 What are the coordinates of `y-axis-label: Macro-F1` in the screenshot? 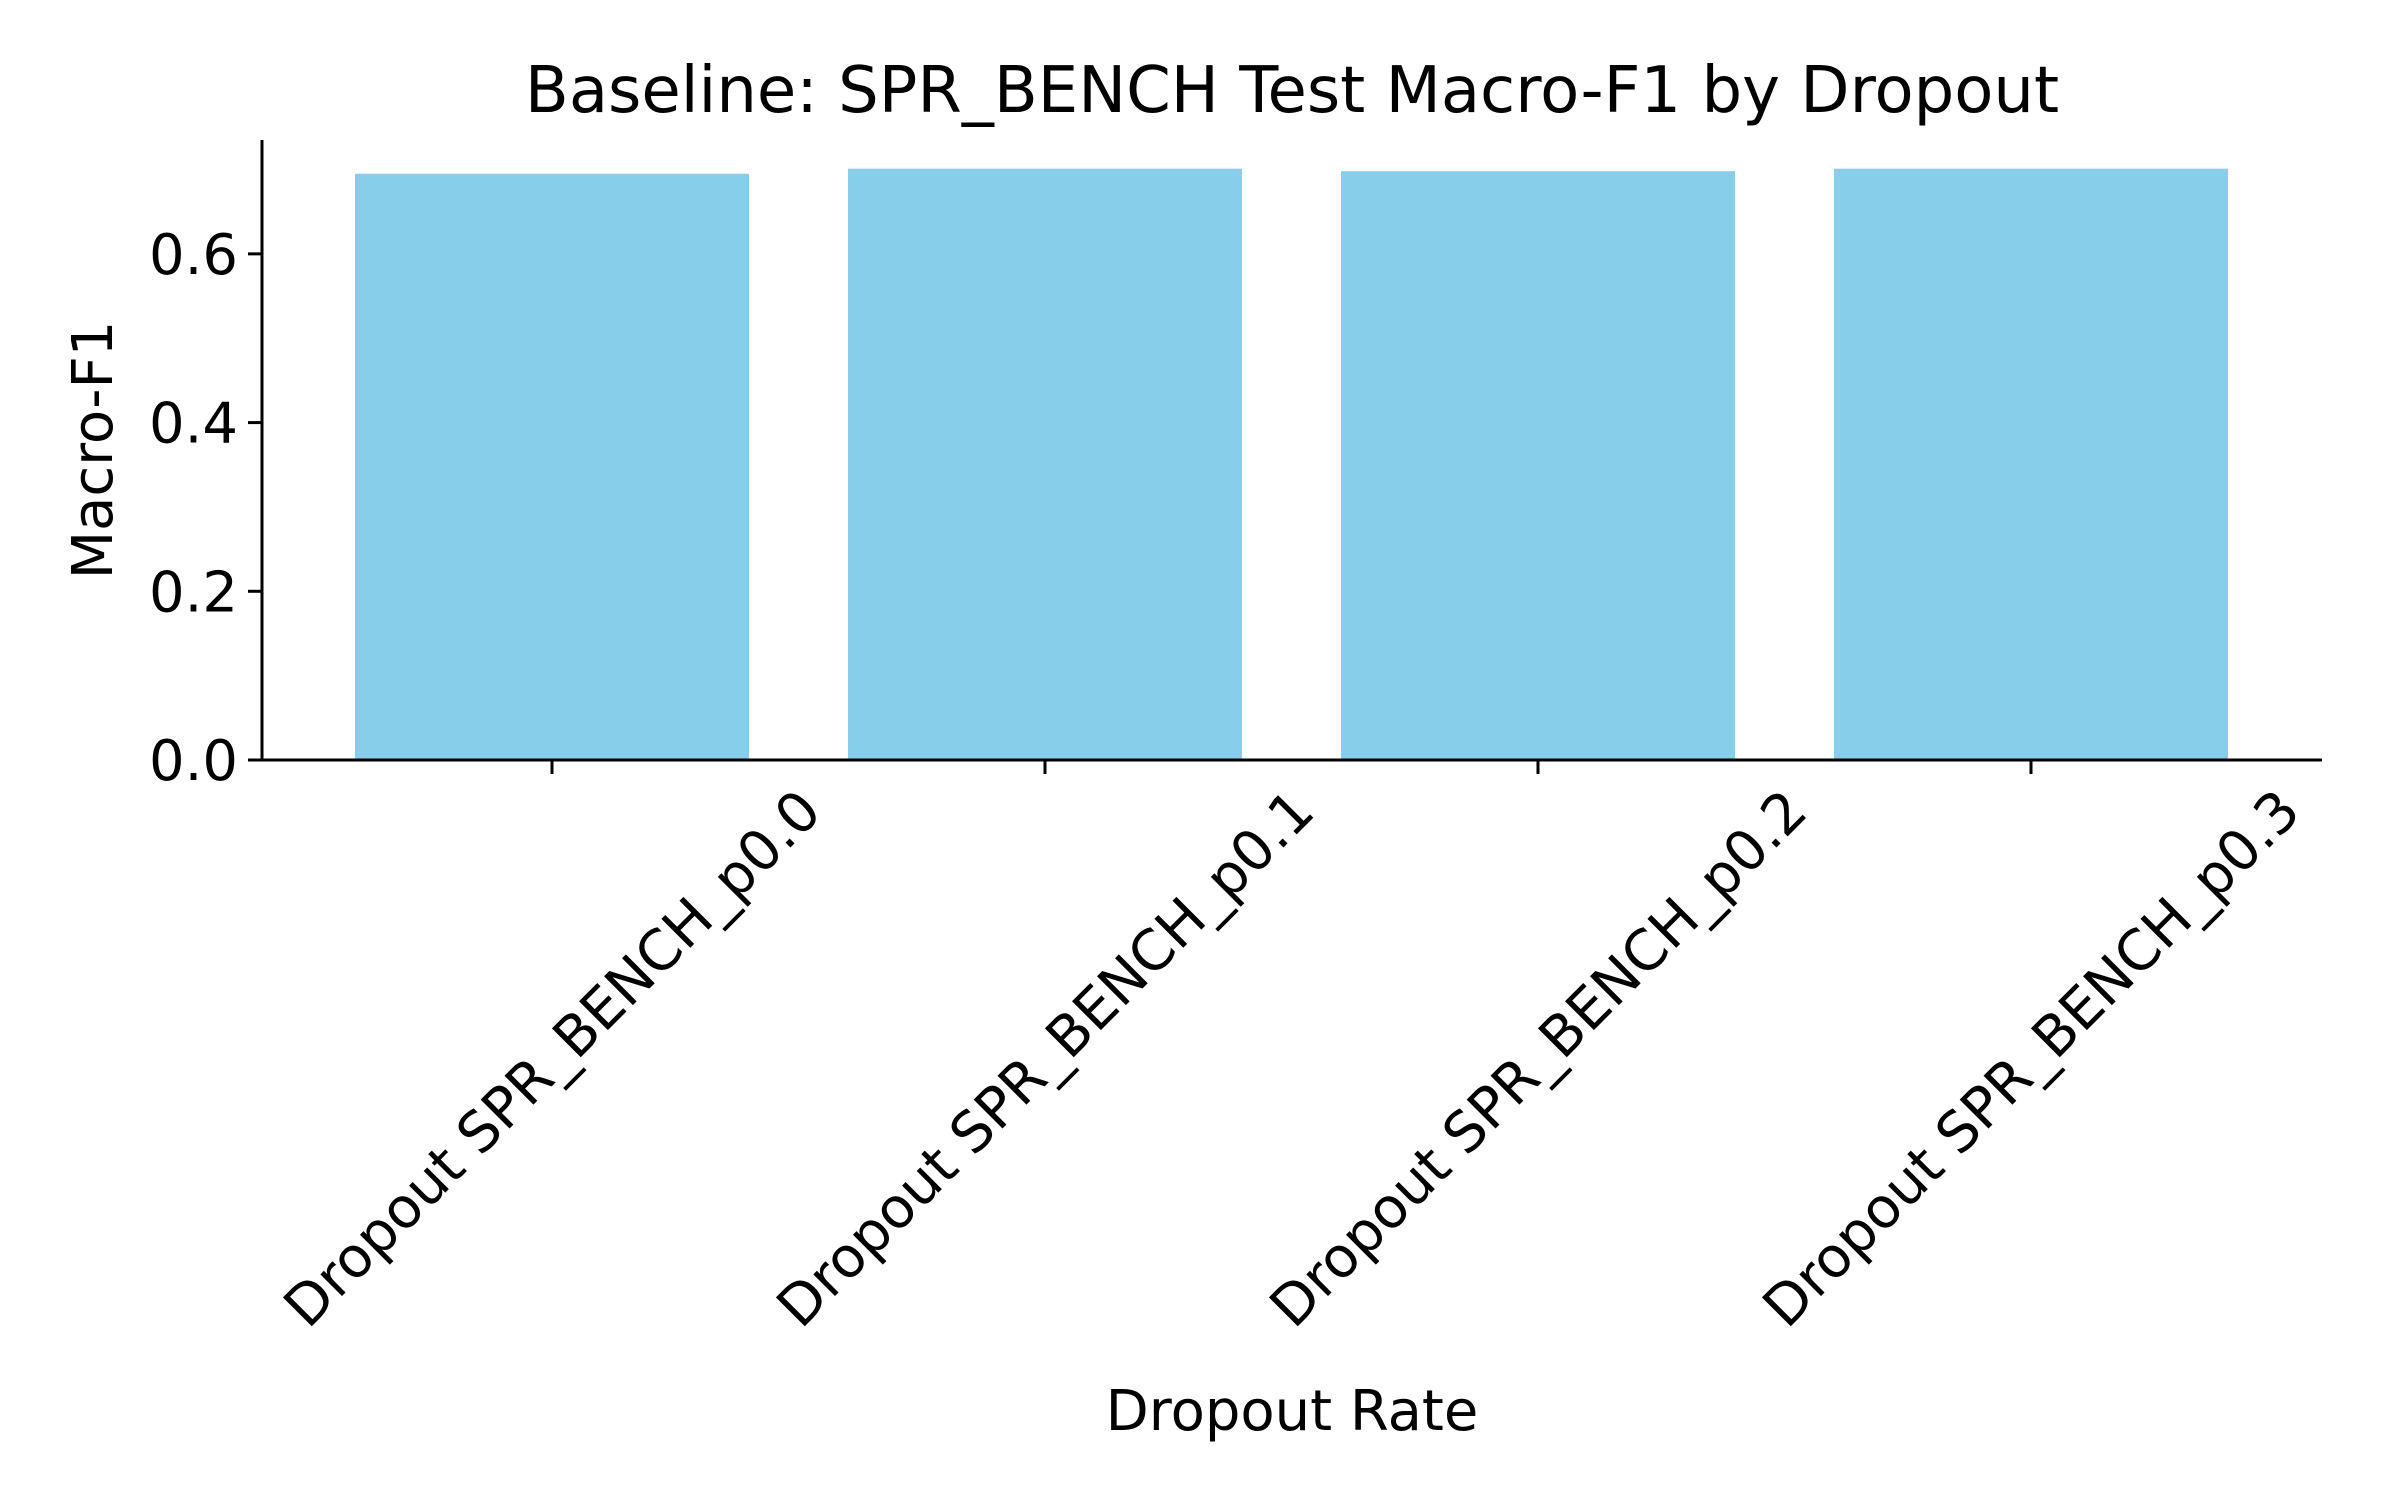 It's located at (93, 450).